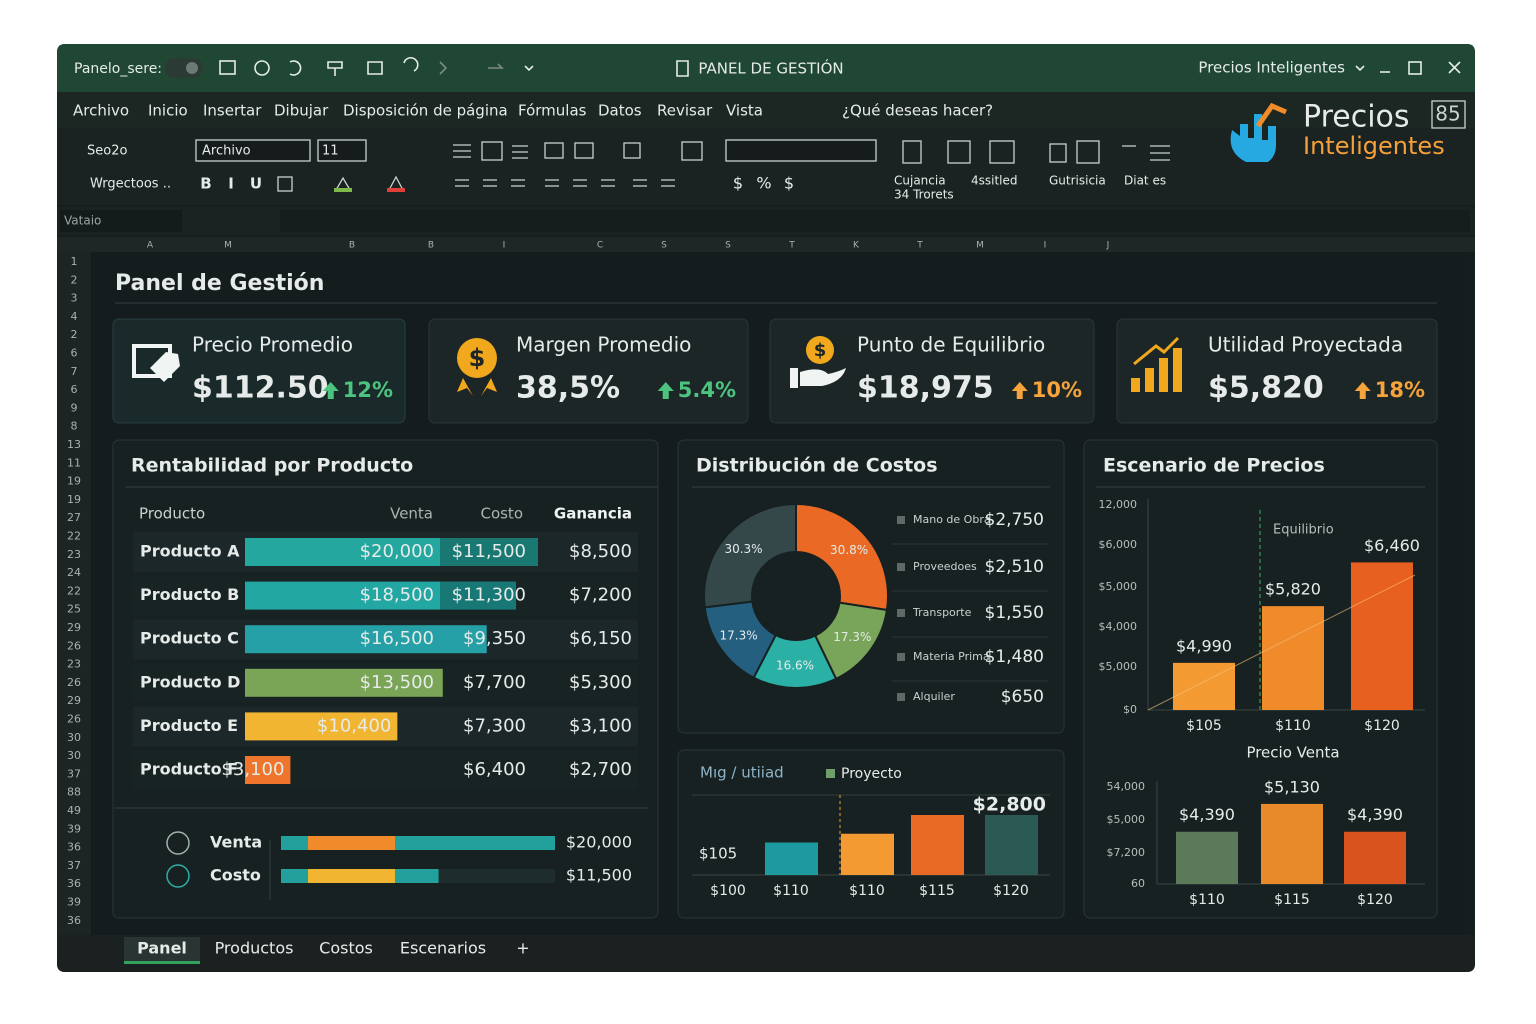 The height and width of the screenshot is (1024, 1536). I want to click on name-box-text: Vataio, so click(82, 221).